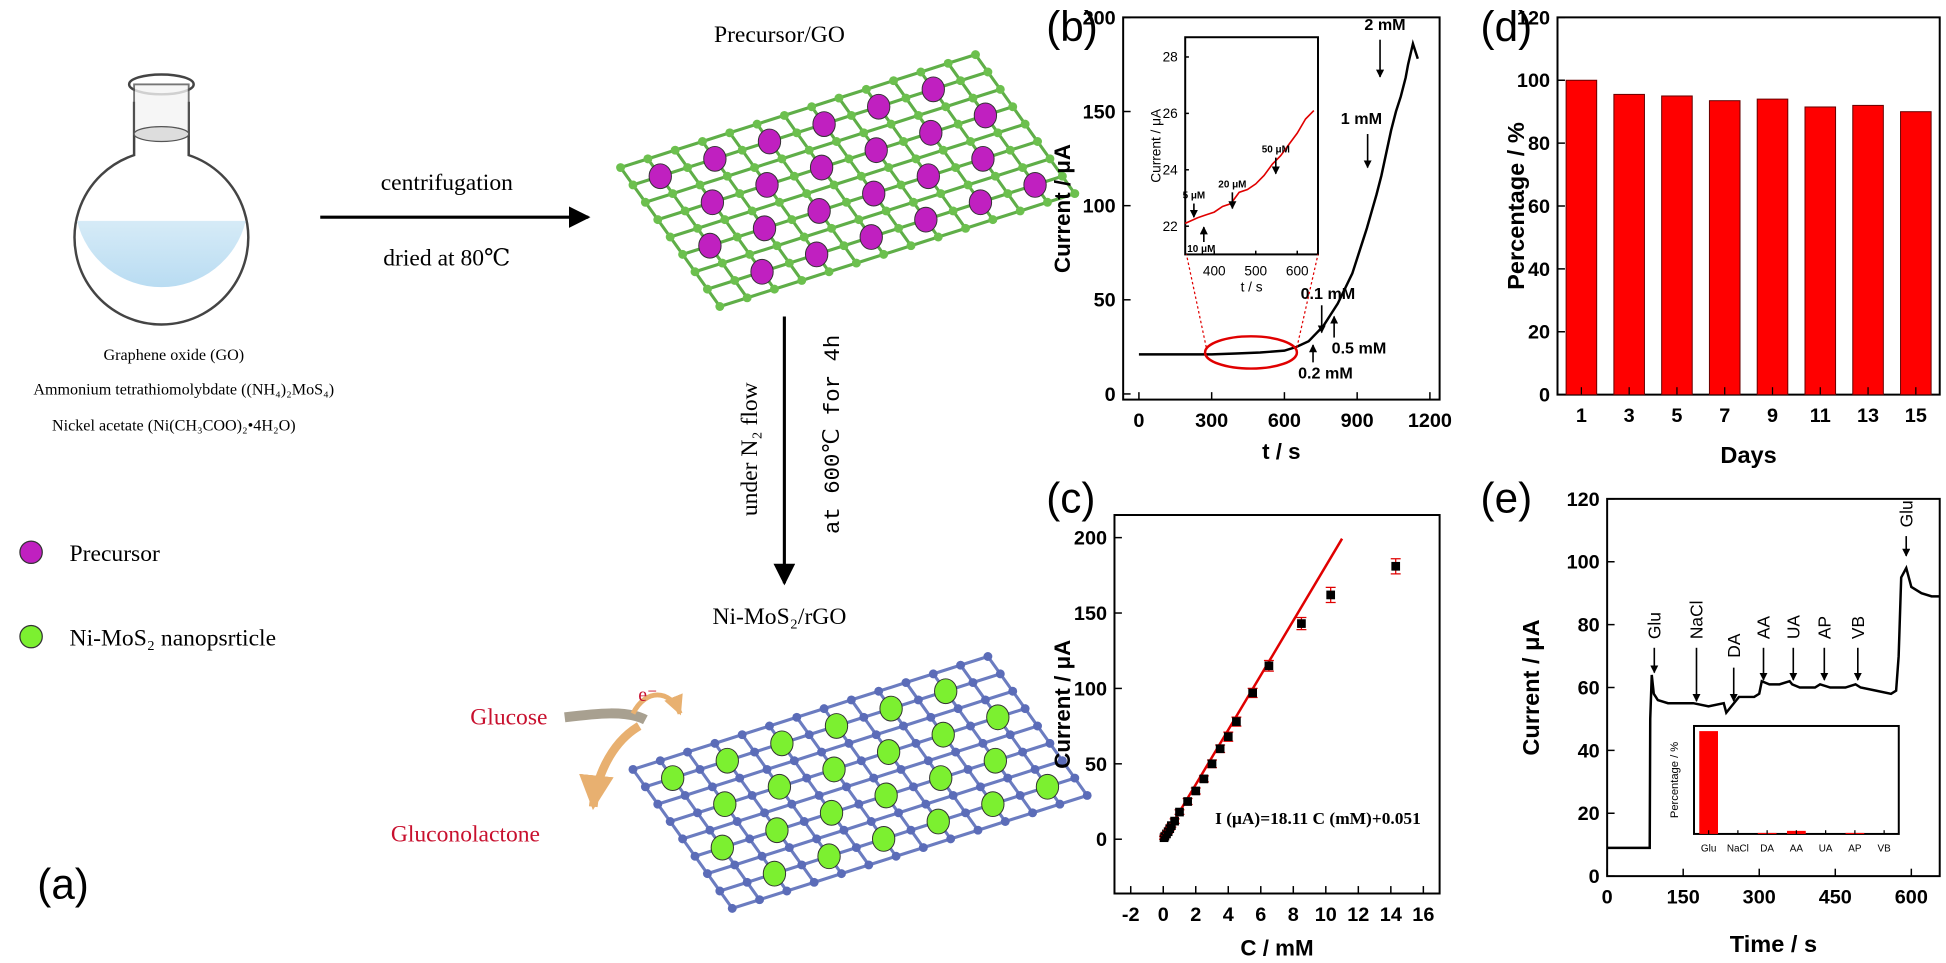 The image size is (1946, 963). I want to click on x-tick-label: 0, so click(1163, 915).